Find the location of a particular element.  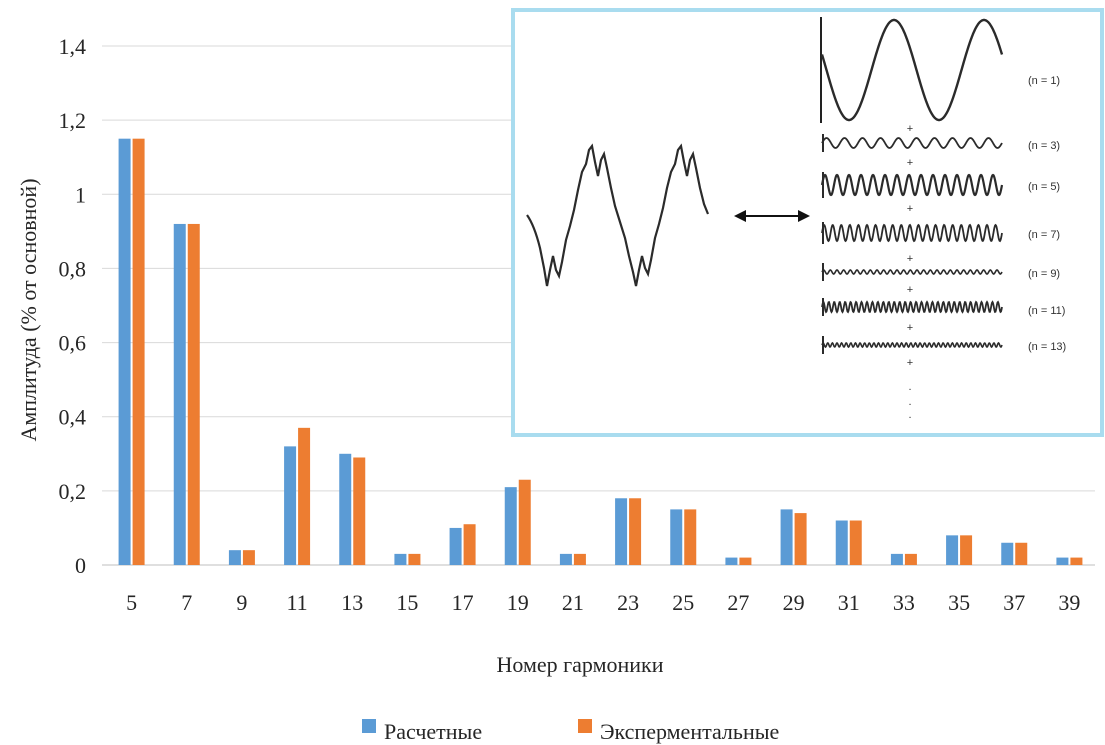

harmonic-label: (n = 5) is located at coordinates (1044, 187).